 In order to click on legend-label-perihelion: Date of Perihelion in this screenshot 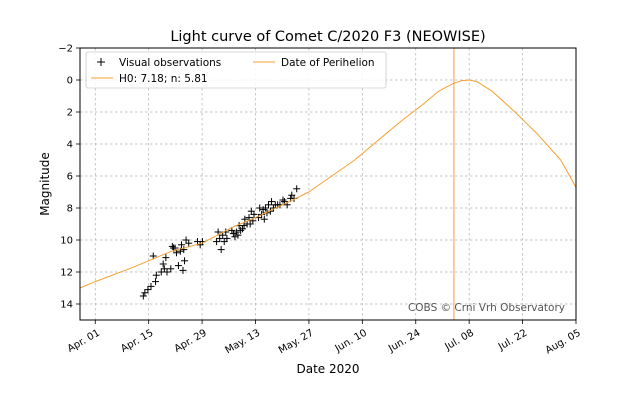, I will do `click(328, 63)`.